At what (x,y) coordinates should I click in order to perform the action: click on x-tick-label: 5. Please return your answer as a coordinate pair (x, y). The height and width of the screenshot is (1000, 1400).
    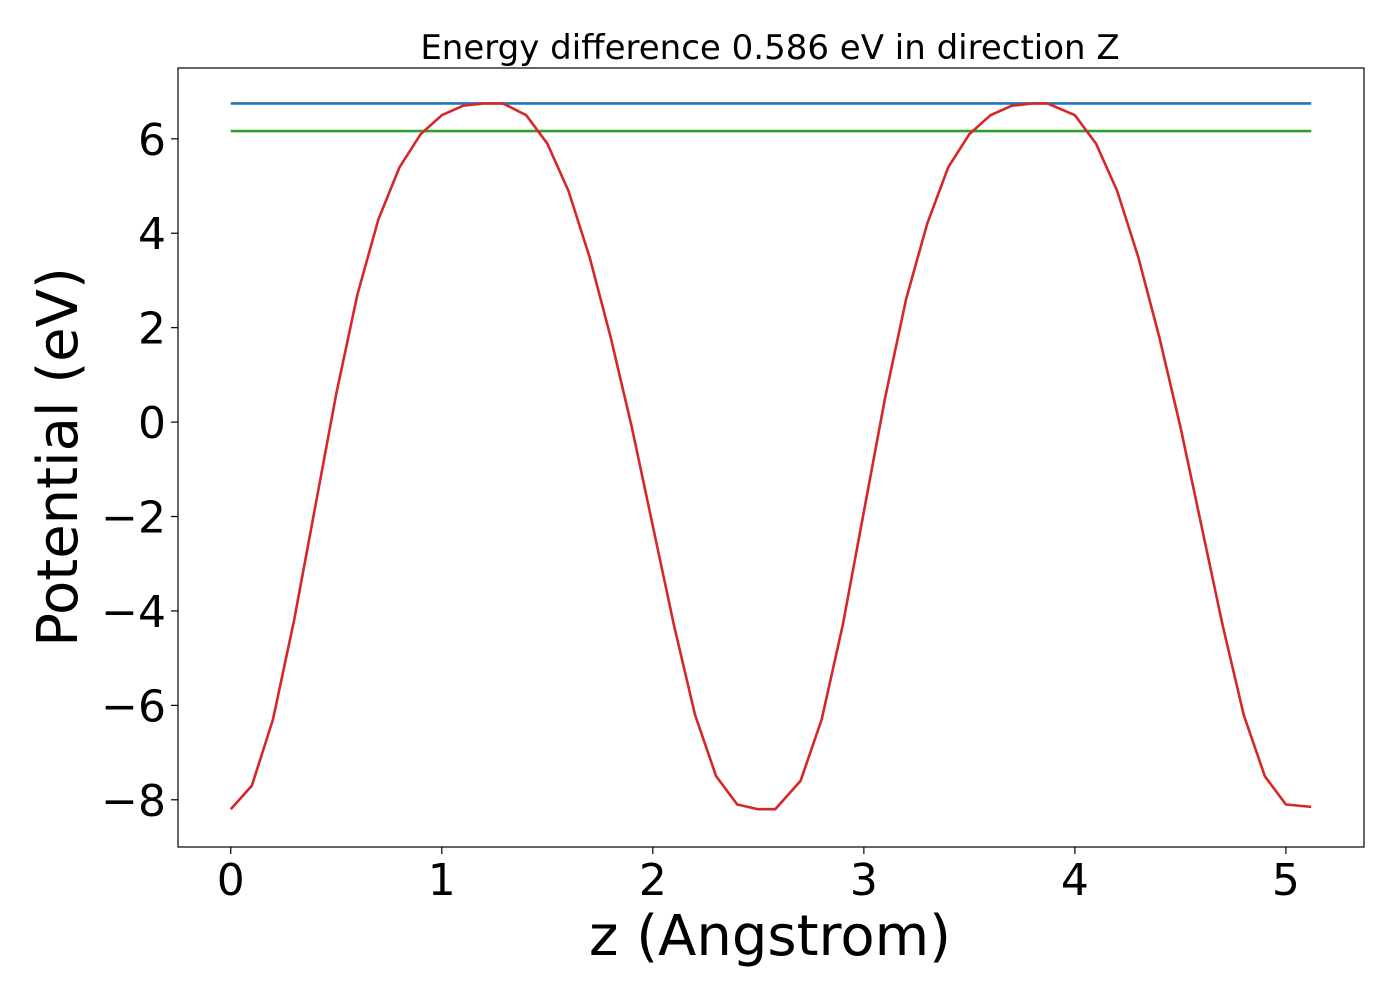
    Looking at the image, I should click on (1286, 880).